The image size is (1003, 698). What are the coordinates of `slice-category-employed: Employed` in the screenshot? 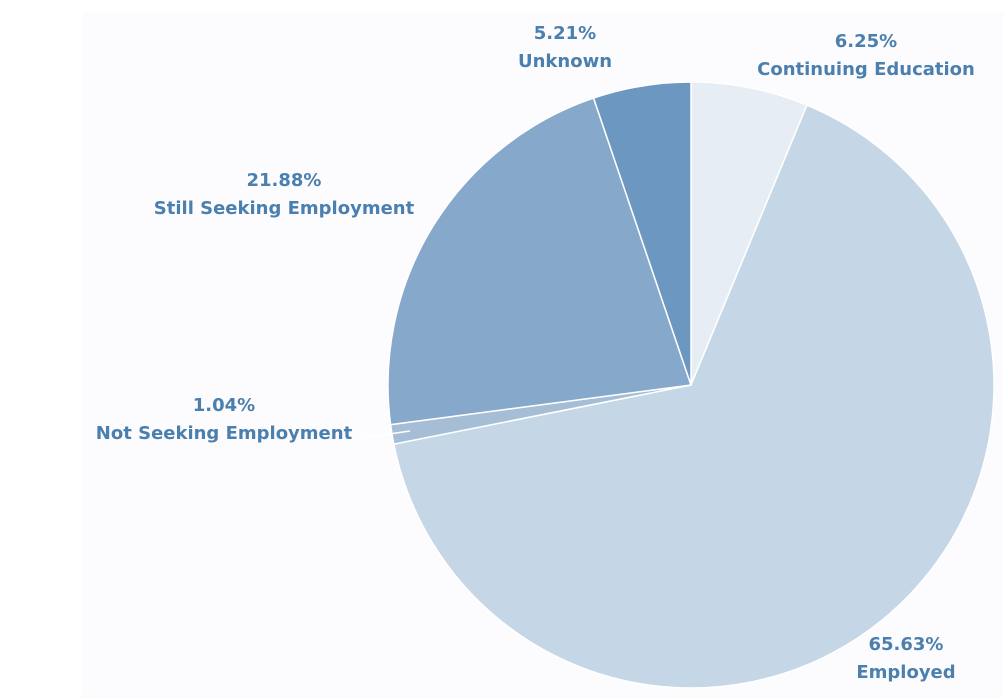 It's located at (905, 672).